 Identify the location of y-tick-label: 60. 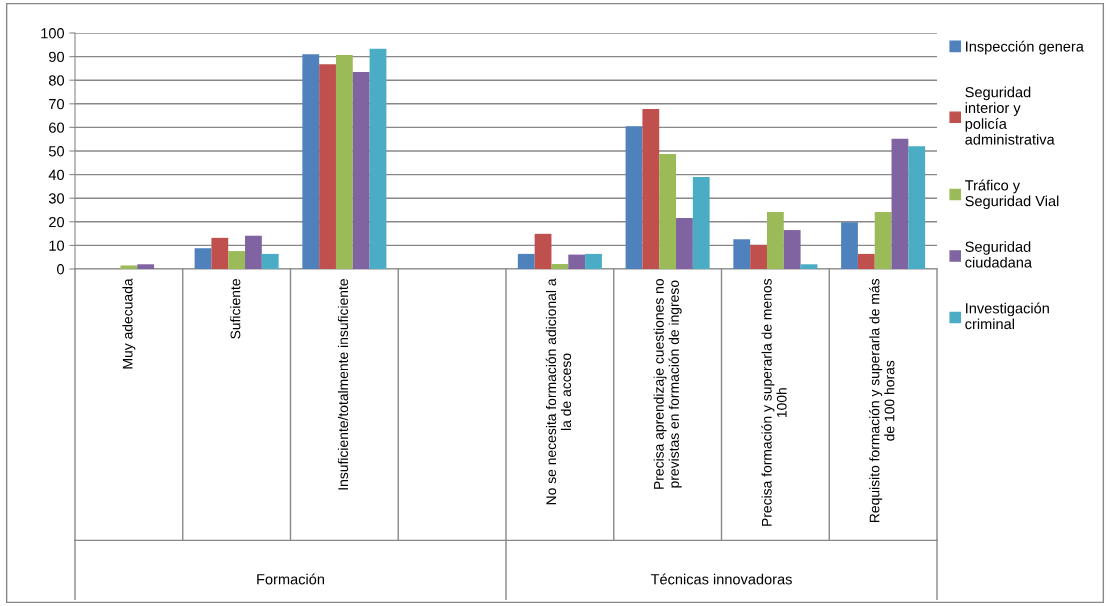
(57, 127).